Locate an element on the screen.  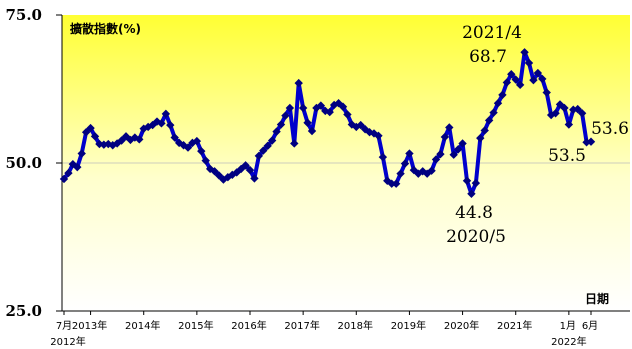
x-tick-sublabel: 2012年 is located at coordinates (67, 341).